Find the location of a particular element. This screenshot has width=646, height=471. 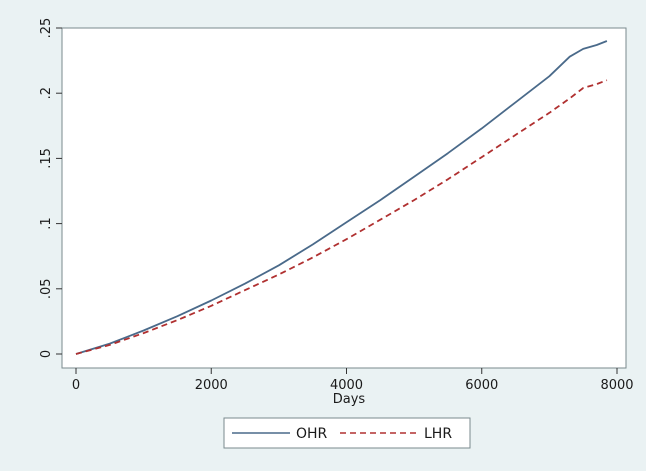

y-tick-label: .1 is located at coordinates (46, 223).